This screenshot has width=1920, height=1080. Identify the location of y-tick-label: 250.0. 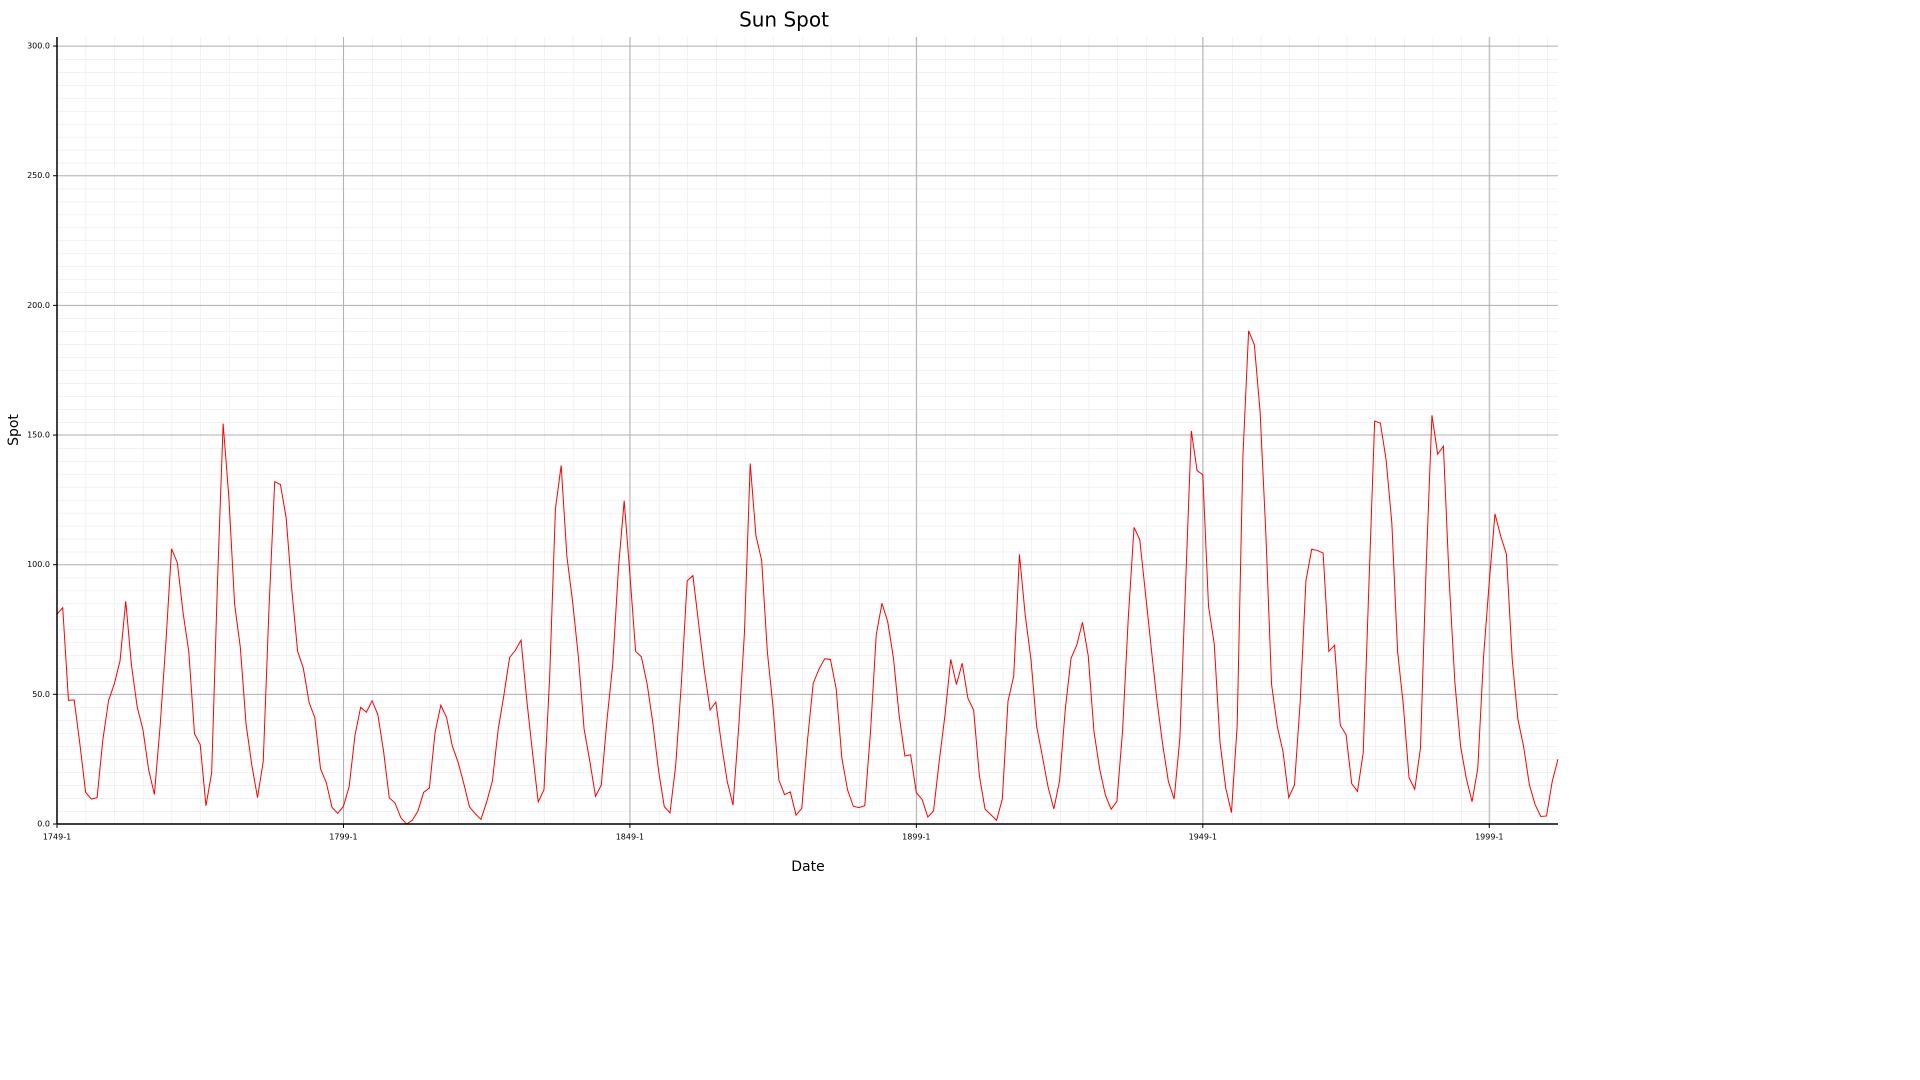
(38, 175).